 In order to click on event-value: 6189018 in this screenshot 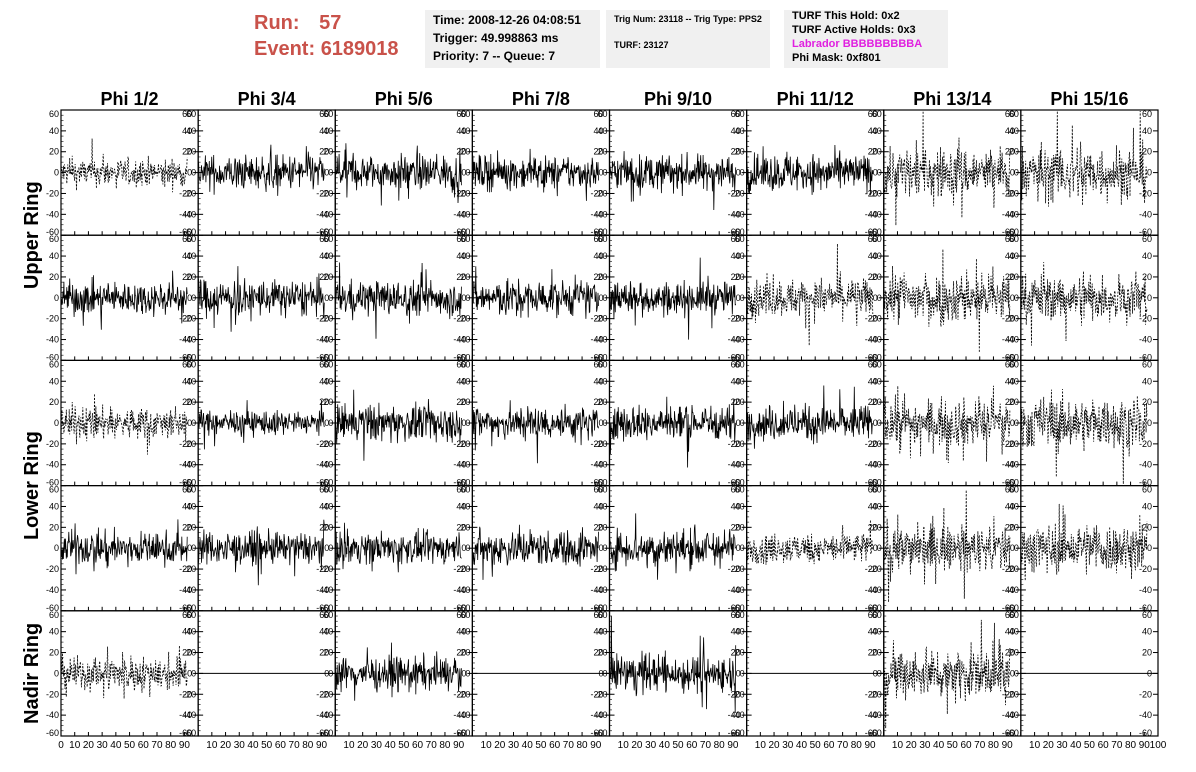, I will do `click(359, 49)`.